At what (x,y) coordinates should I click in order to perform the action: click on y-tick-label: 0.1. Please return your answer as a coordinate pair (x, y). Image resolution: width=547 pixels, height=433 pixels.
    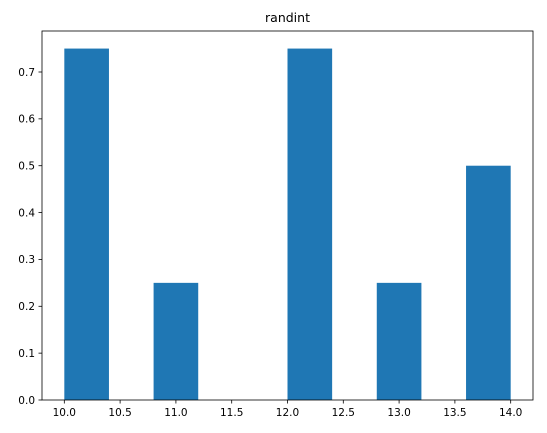
    Looking at the image, I should click on (26, 354).